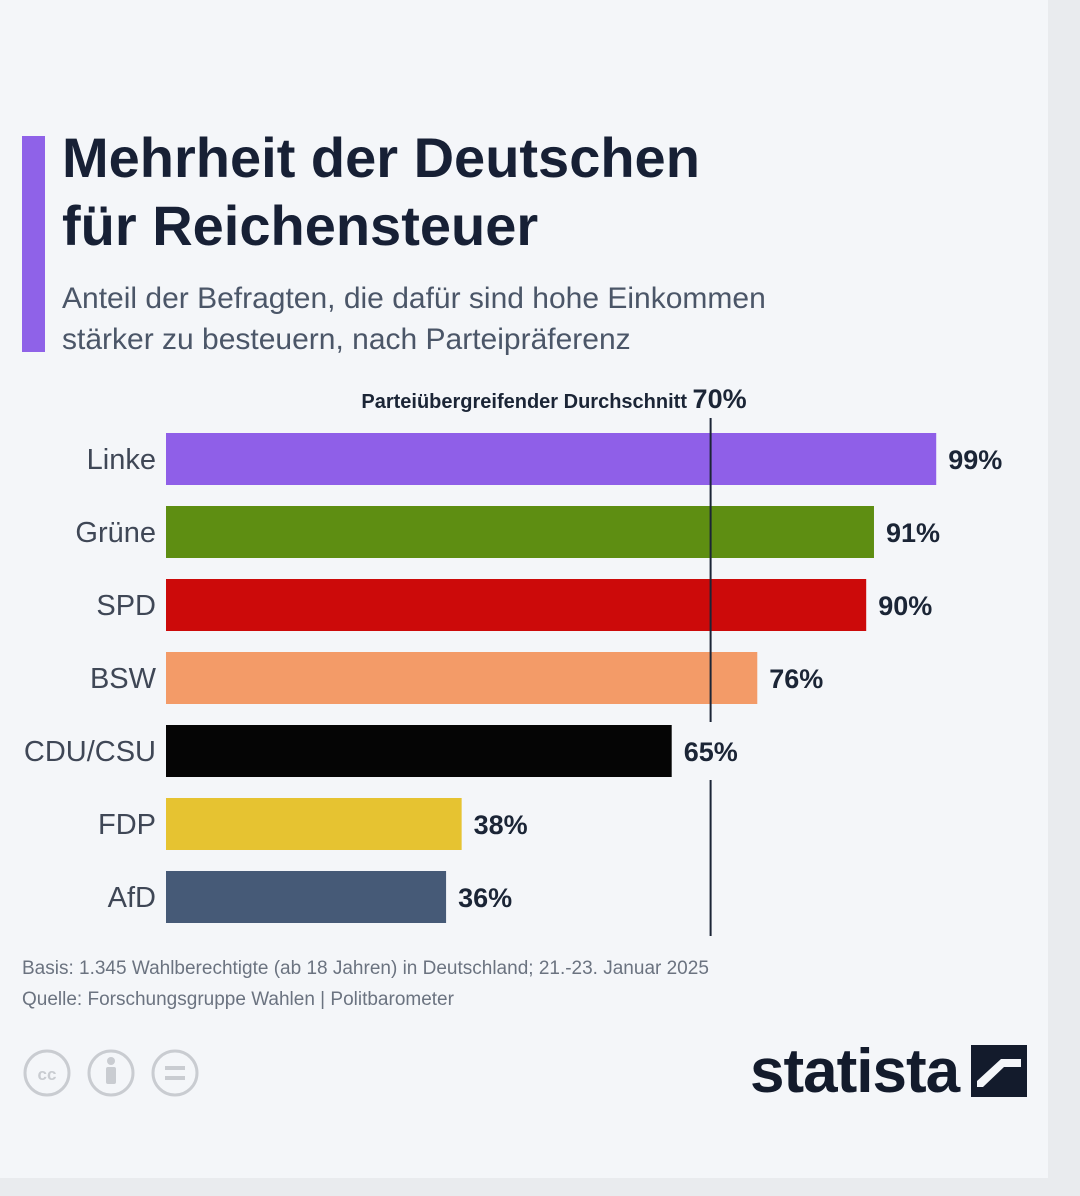 The height and width of the screenshot is (1196, 1080). I want to click on value-label: 38%, so click(501, 825).